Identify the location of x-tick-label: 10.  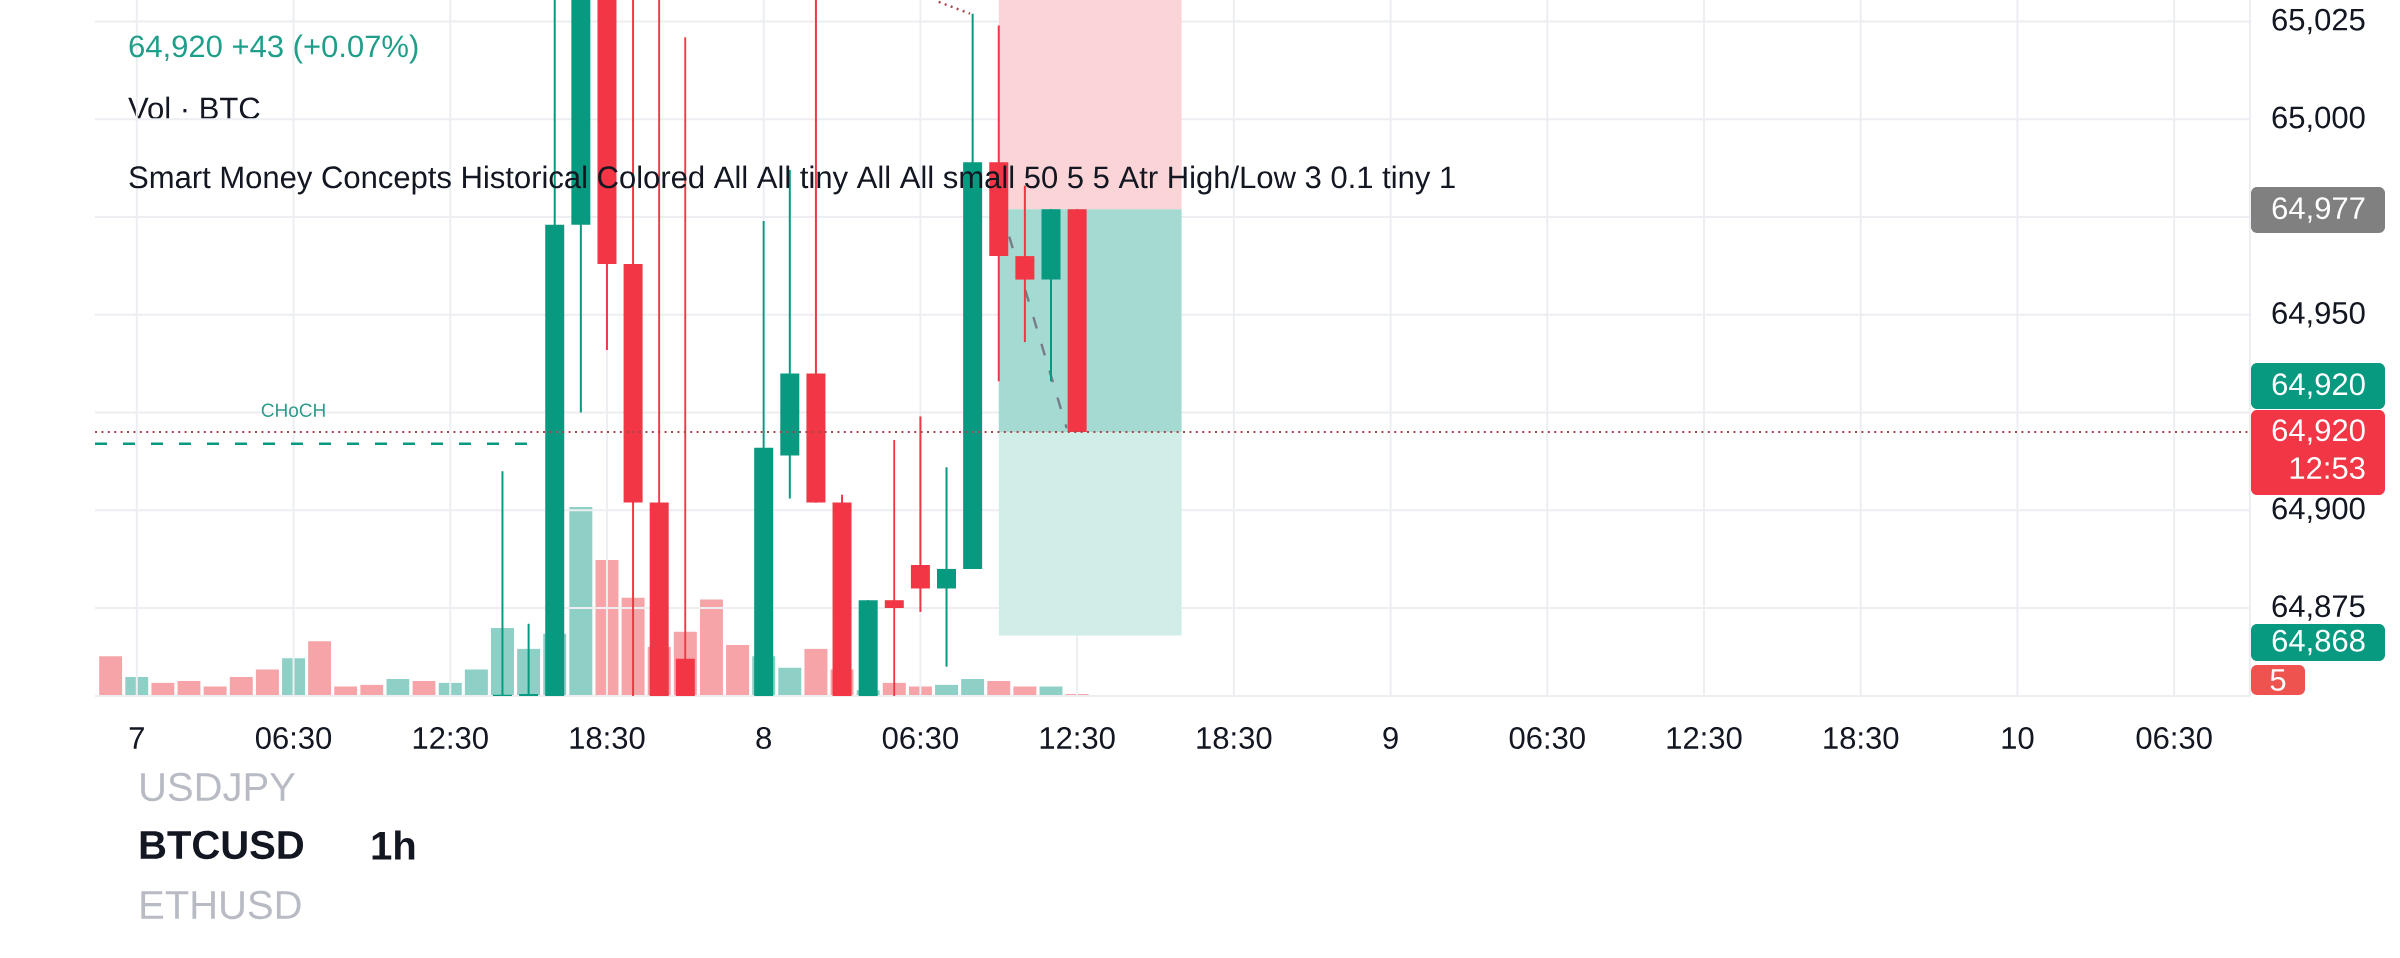
(2018, 738).